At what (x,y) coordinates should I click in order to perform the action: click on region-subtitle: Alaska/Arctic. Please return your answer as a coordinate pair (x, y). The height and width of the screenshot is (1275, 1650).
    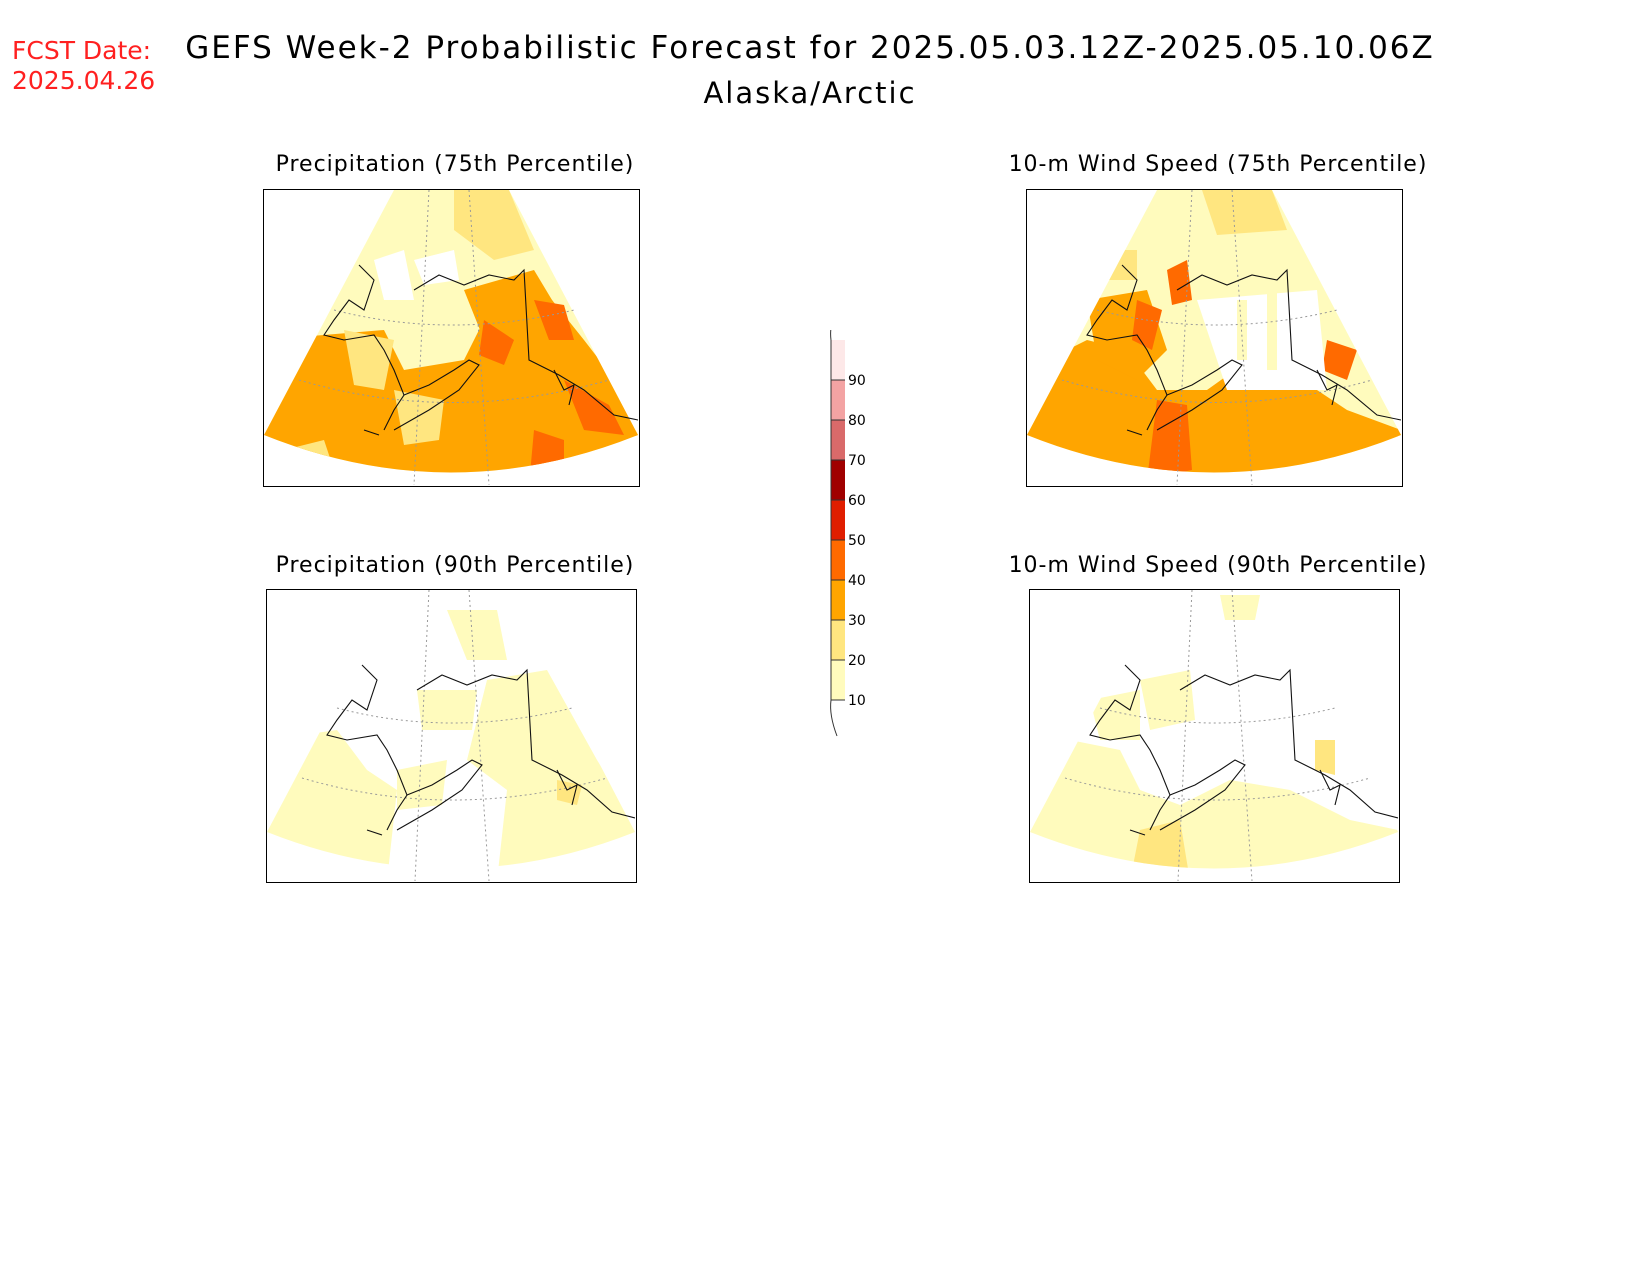
    Looking at the image, I should click on (810, 93).